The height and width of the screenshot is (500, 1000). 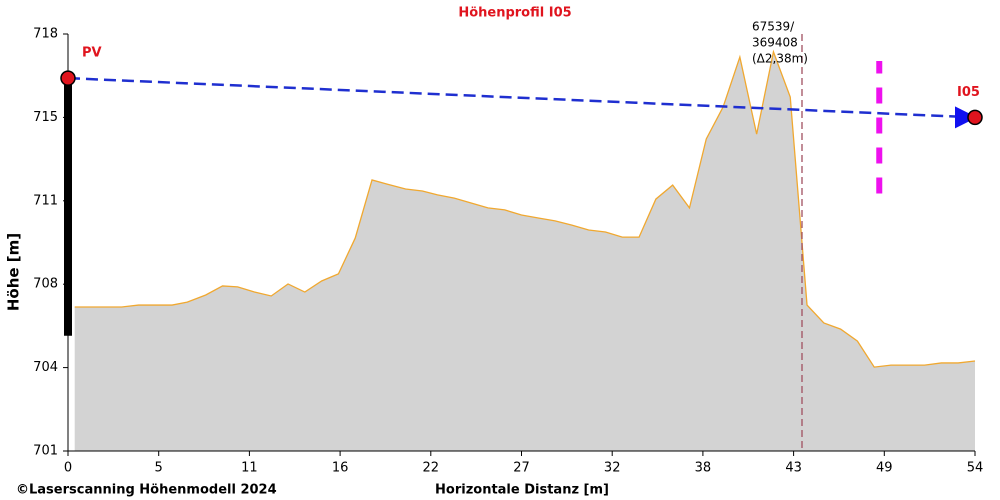 What do you see at coordinates (249, 468) in the screenshot?
I see `x-tick-label: 11` at bounding box center [249, 468].